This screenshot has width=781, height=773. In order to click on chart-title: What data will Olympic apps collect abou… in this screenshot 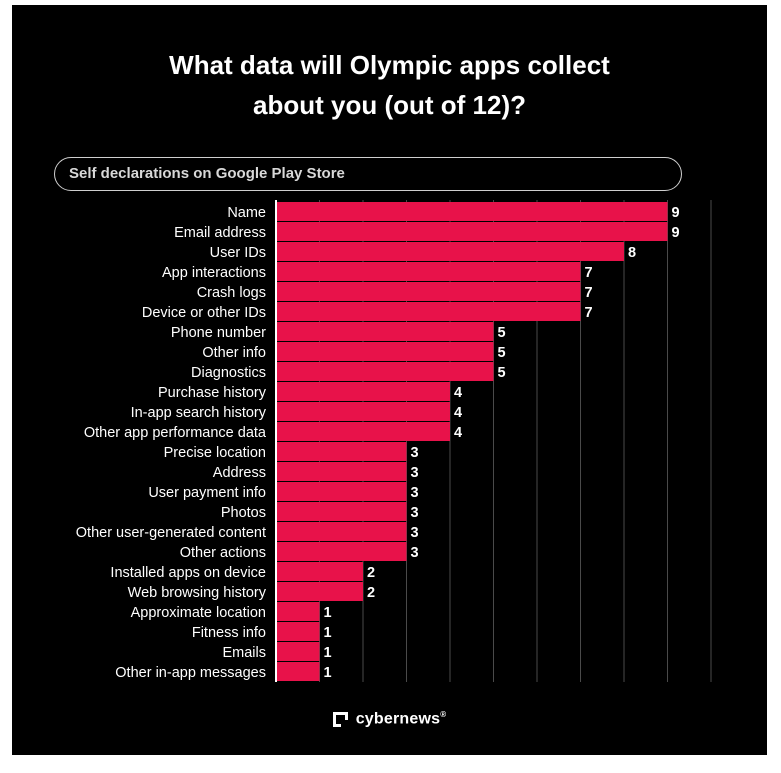, I will do `click(389, 85)`.